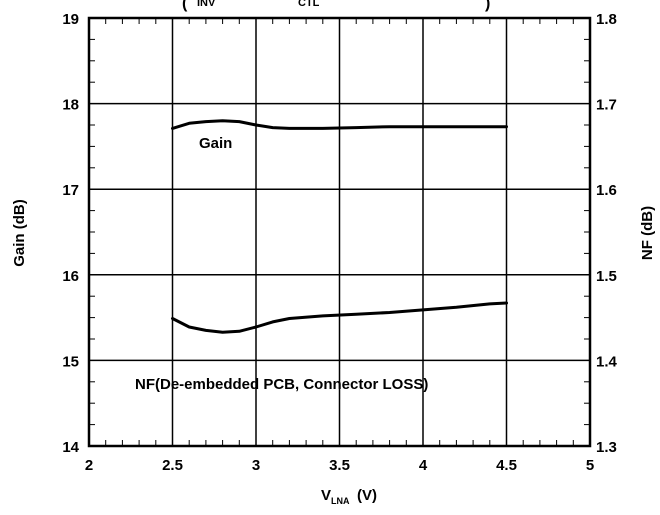 The image size is (660, 515). I want to click on y-axis-right-title: NF (dB), so click(647, 233).